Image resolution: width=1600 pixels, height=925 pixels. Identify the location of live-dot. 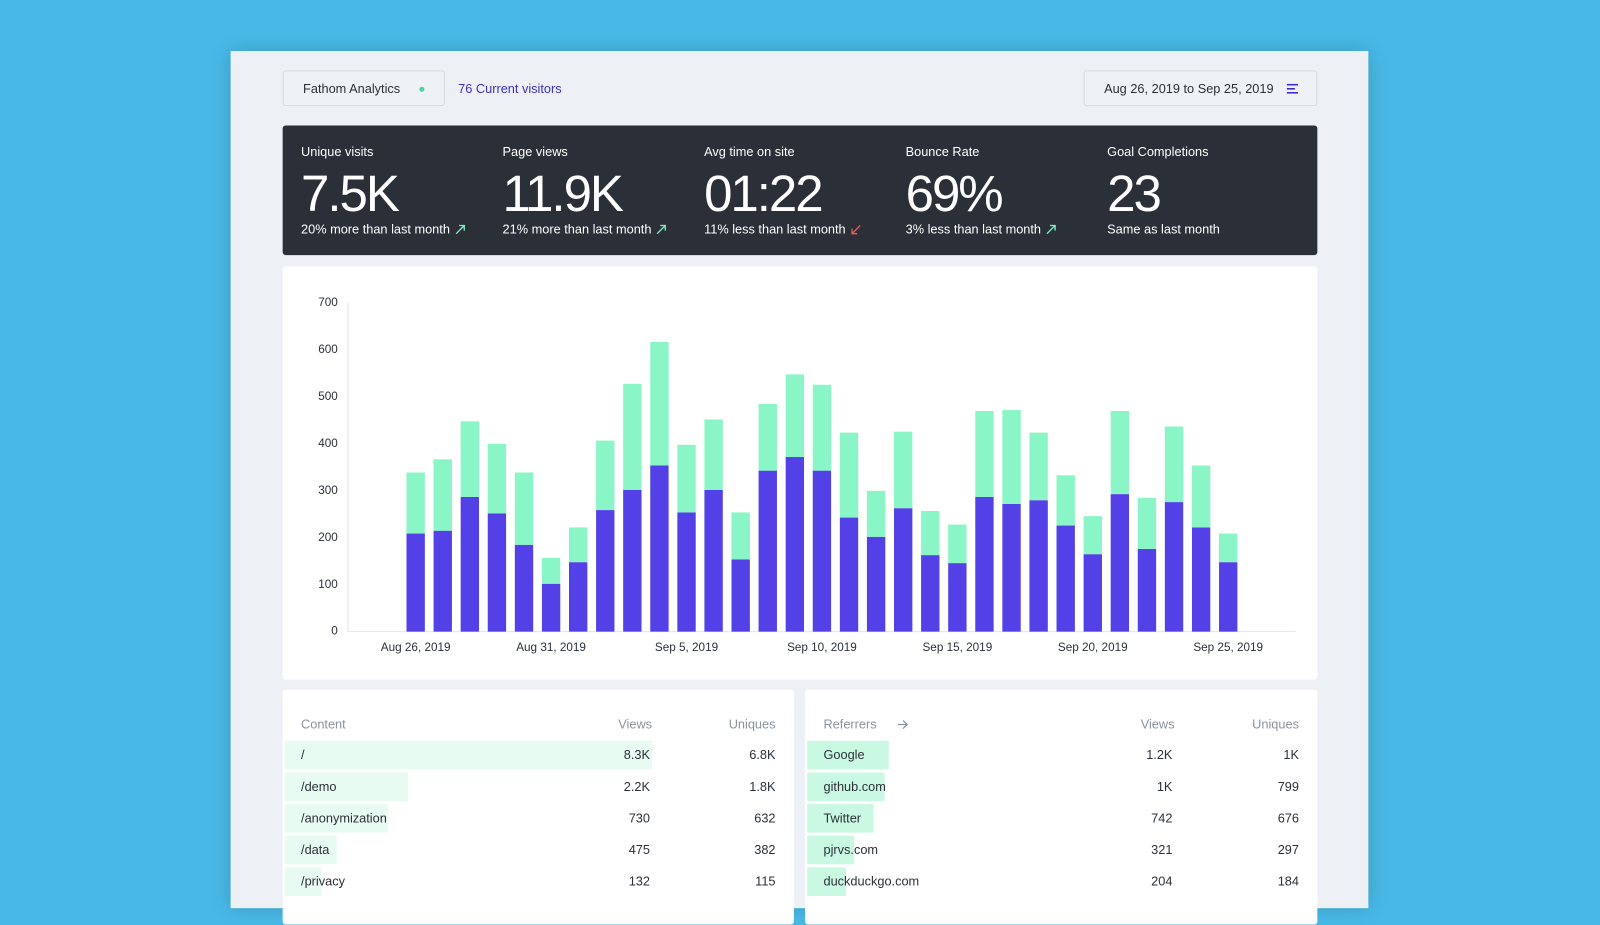
(422, 89).